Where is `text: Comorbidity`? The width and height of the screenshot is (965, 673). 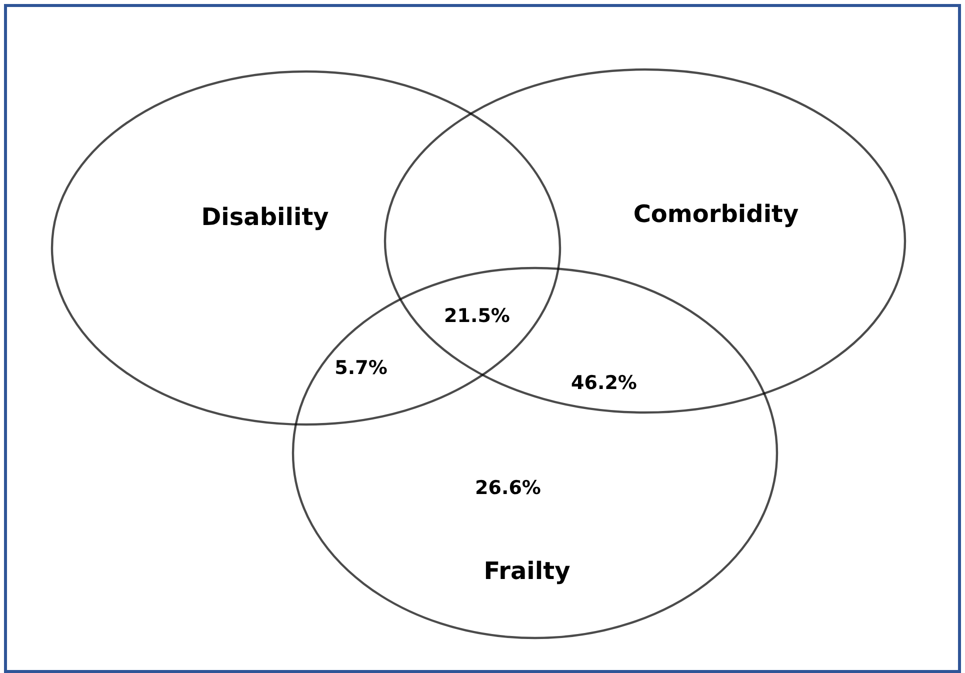 text: Comorbidity is located at coordinates (716, 214).